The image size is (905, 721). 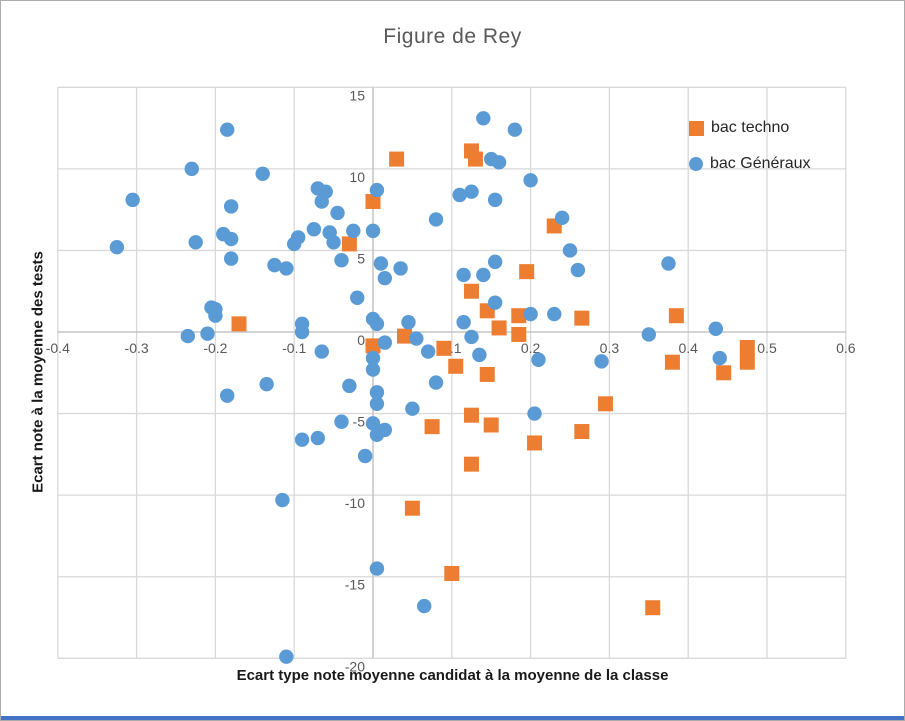 What do you see at coordinates (531, 348) in the screenshot?
I see `x-tick-label: 0.2` at bounding box center [531, 348].